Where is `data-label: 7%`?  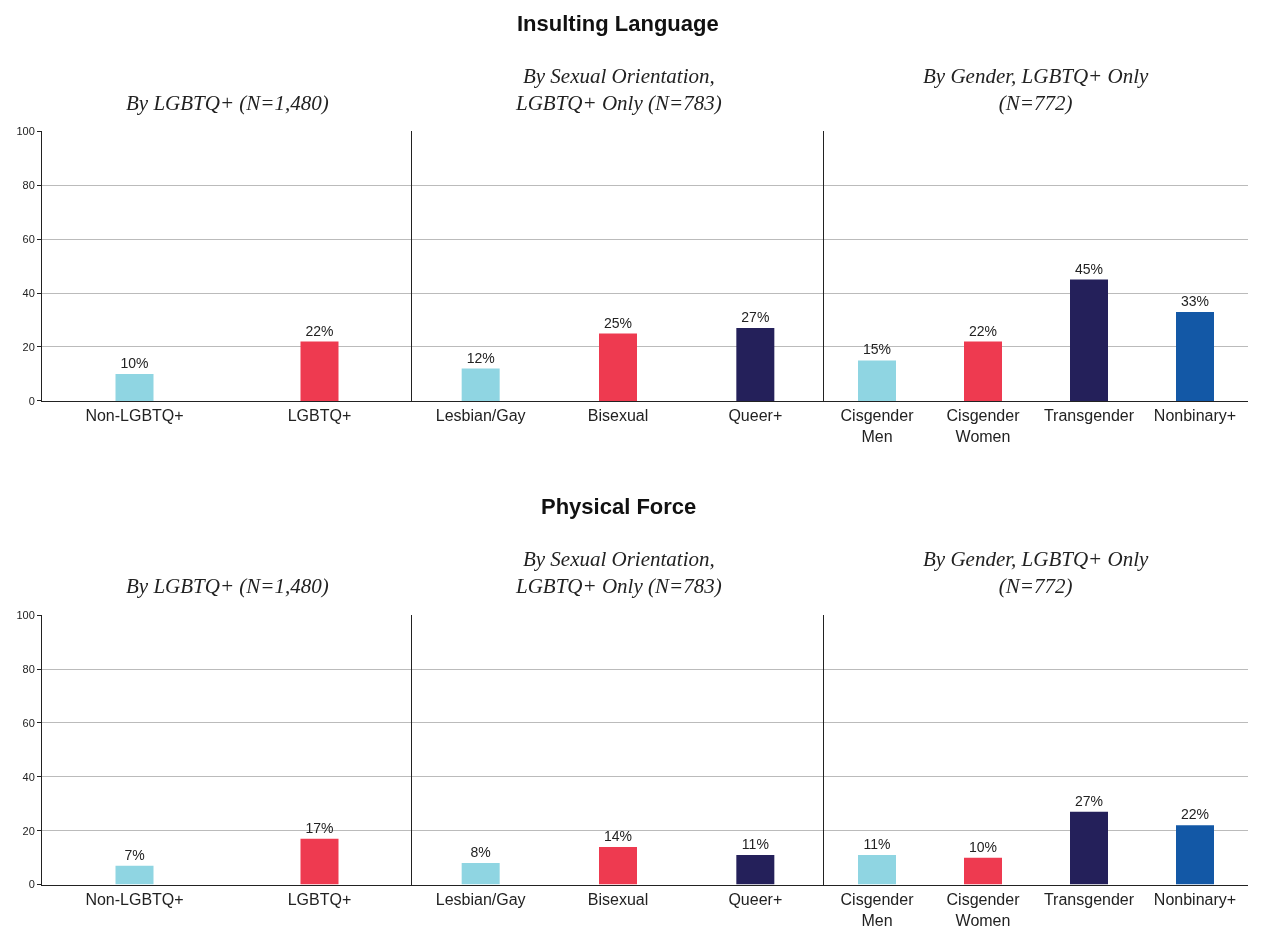
data-label: 7% is located at coordinates (134, 854).